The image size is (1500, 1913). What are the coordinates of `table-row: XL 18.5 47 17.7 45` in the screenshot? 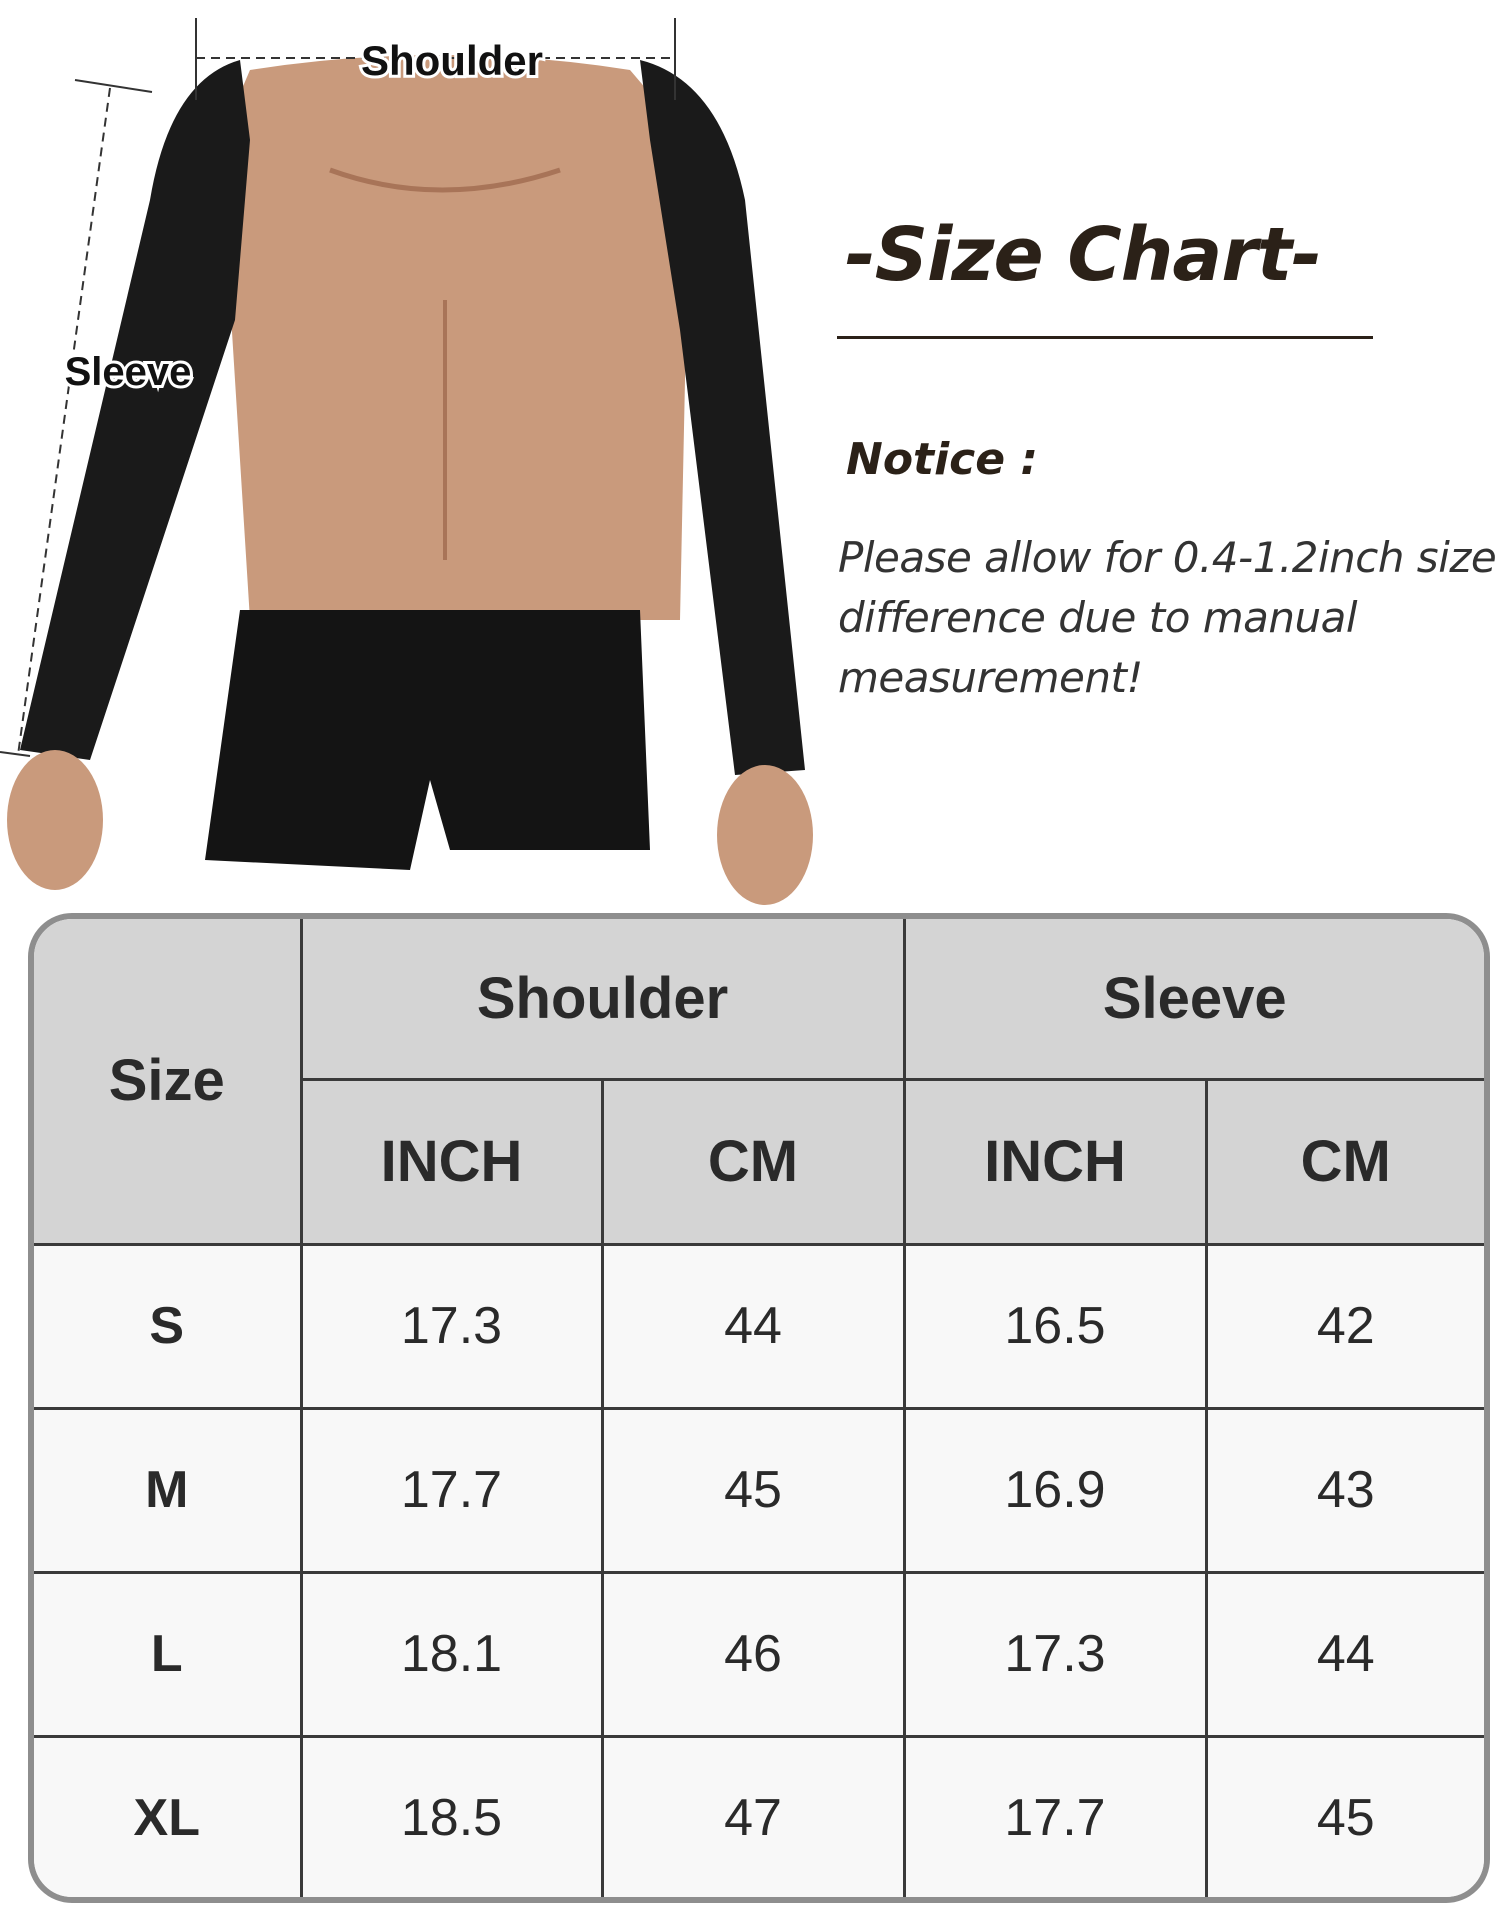 It's located at (759, 1816).